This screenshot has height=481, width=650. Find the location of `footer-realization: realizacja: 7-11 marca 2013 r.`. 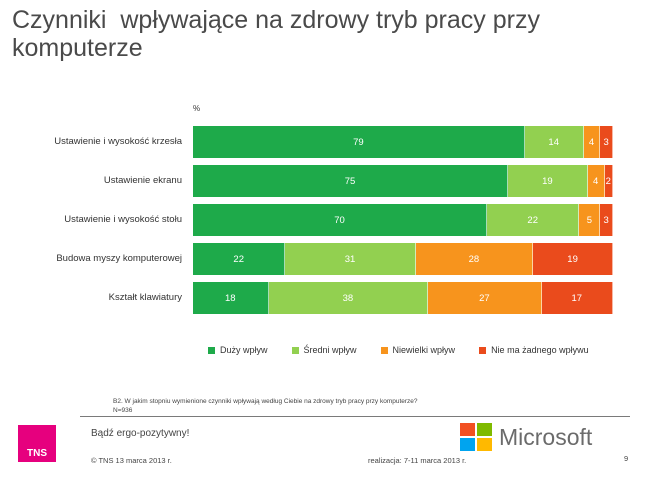

footer-realization: realizacja: 7-11 marca 2013 r. is located at coordinates (417, 460).